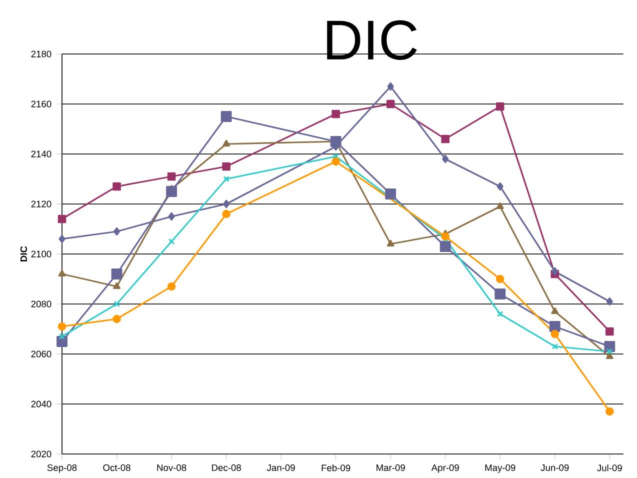 This screenshot has height=478, width=637. I want to click on x-tick-label: Dec-08, so click(226, 467).